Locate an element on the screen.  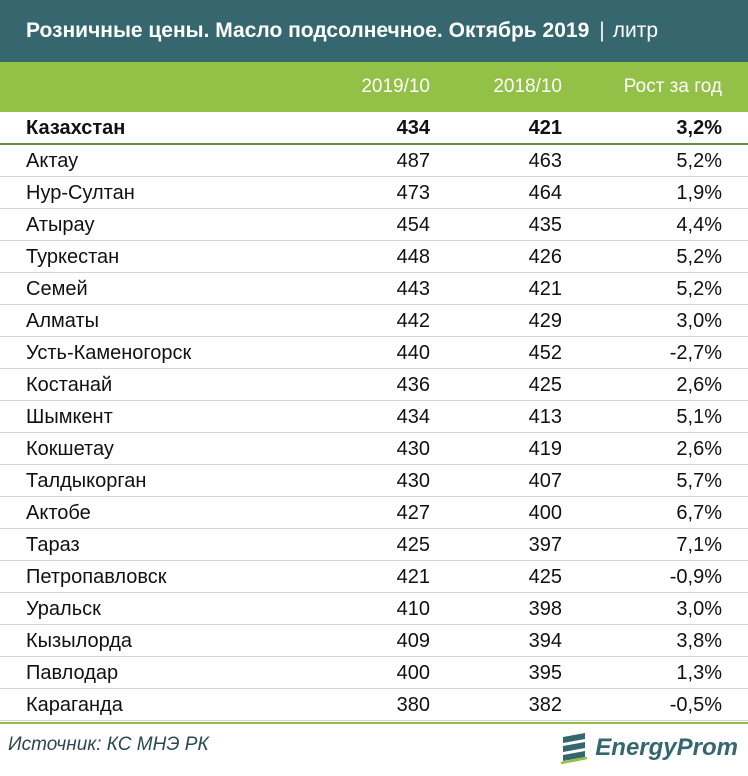
cell-region: Казахстан is located at coordinates (76, 128).